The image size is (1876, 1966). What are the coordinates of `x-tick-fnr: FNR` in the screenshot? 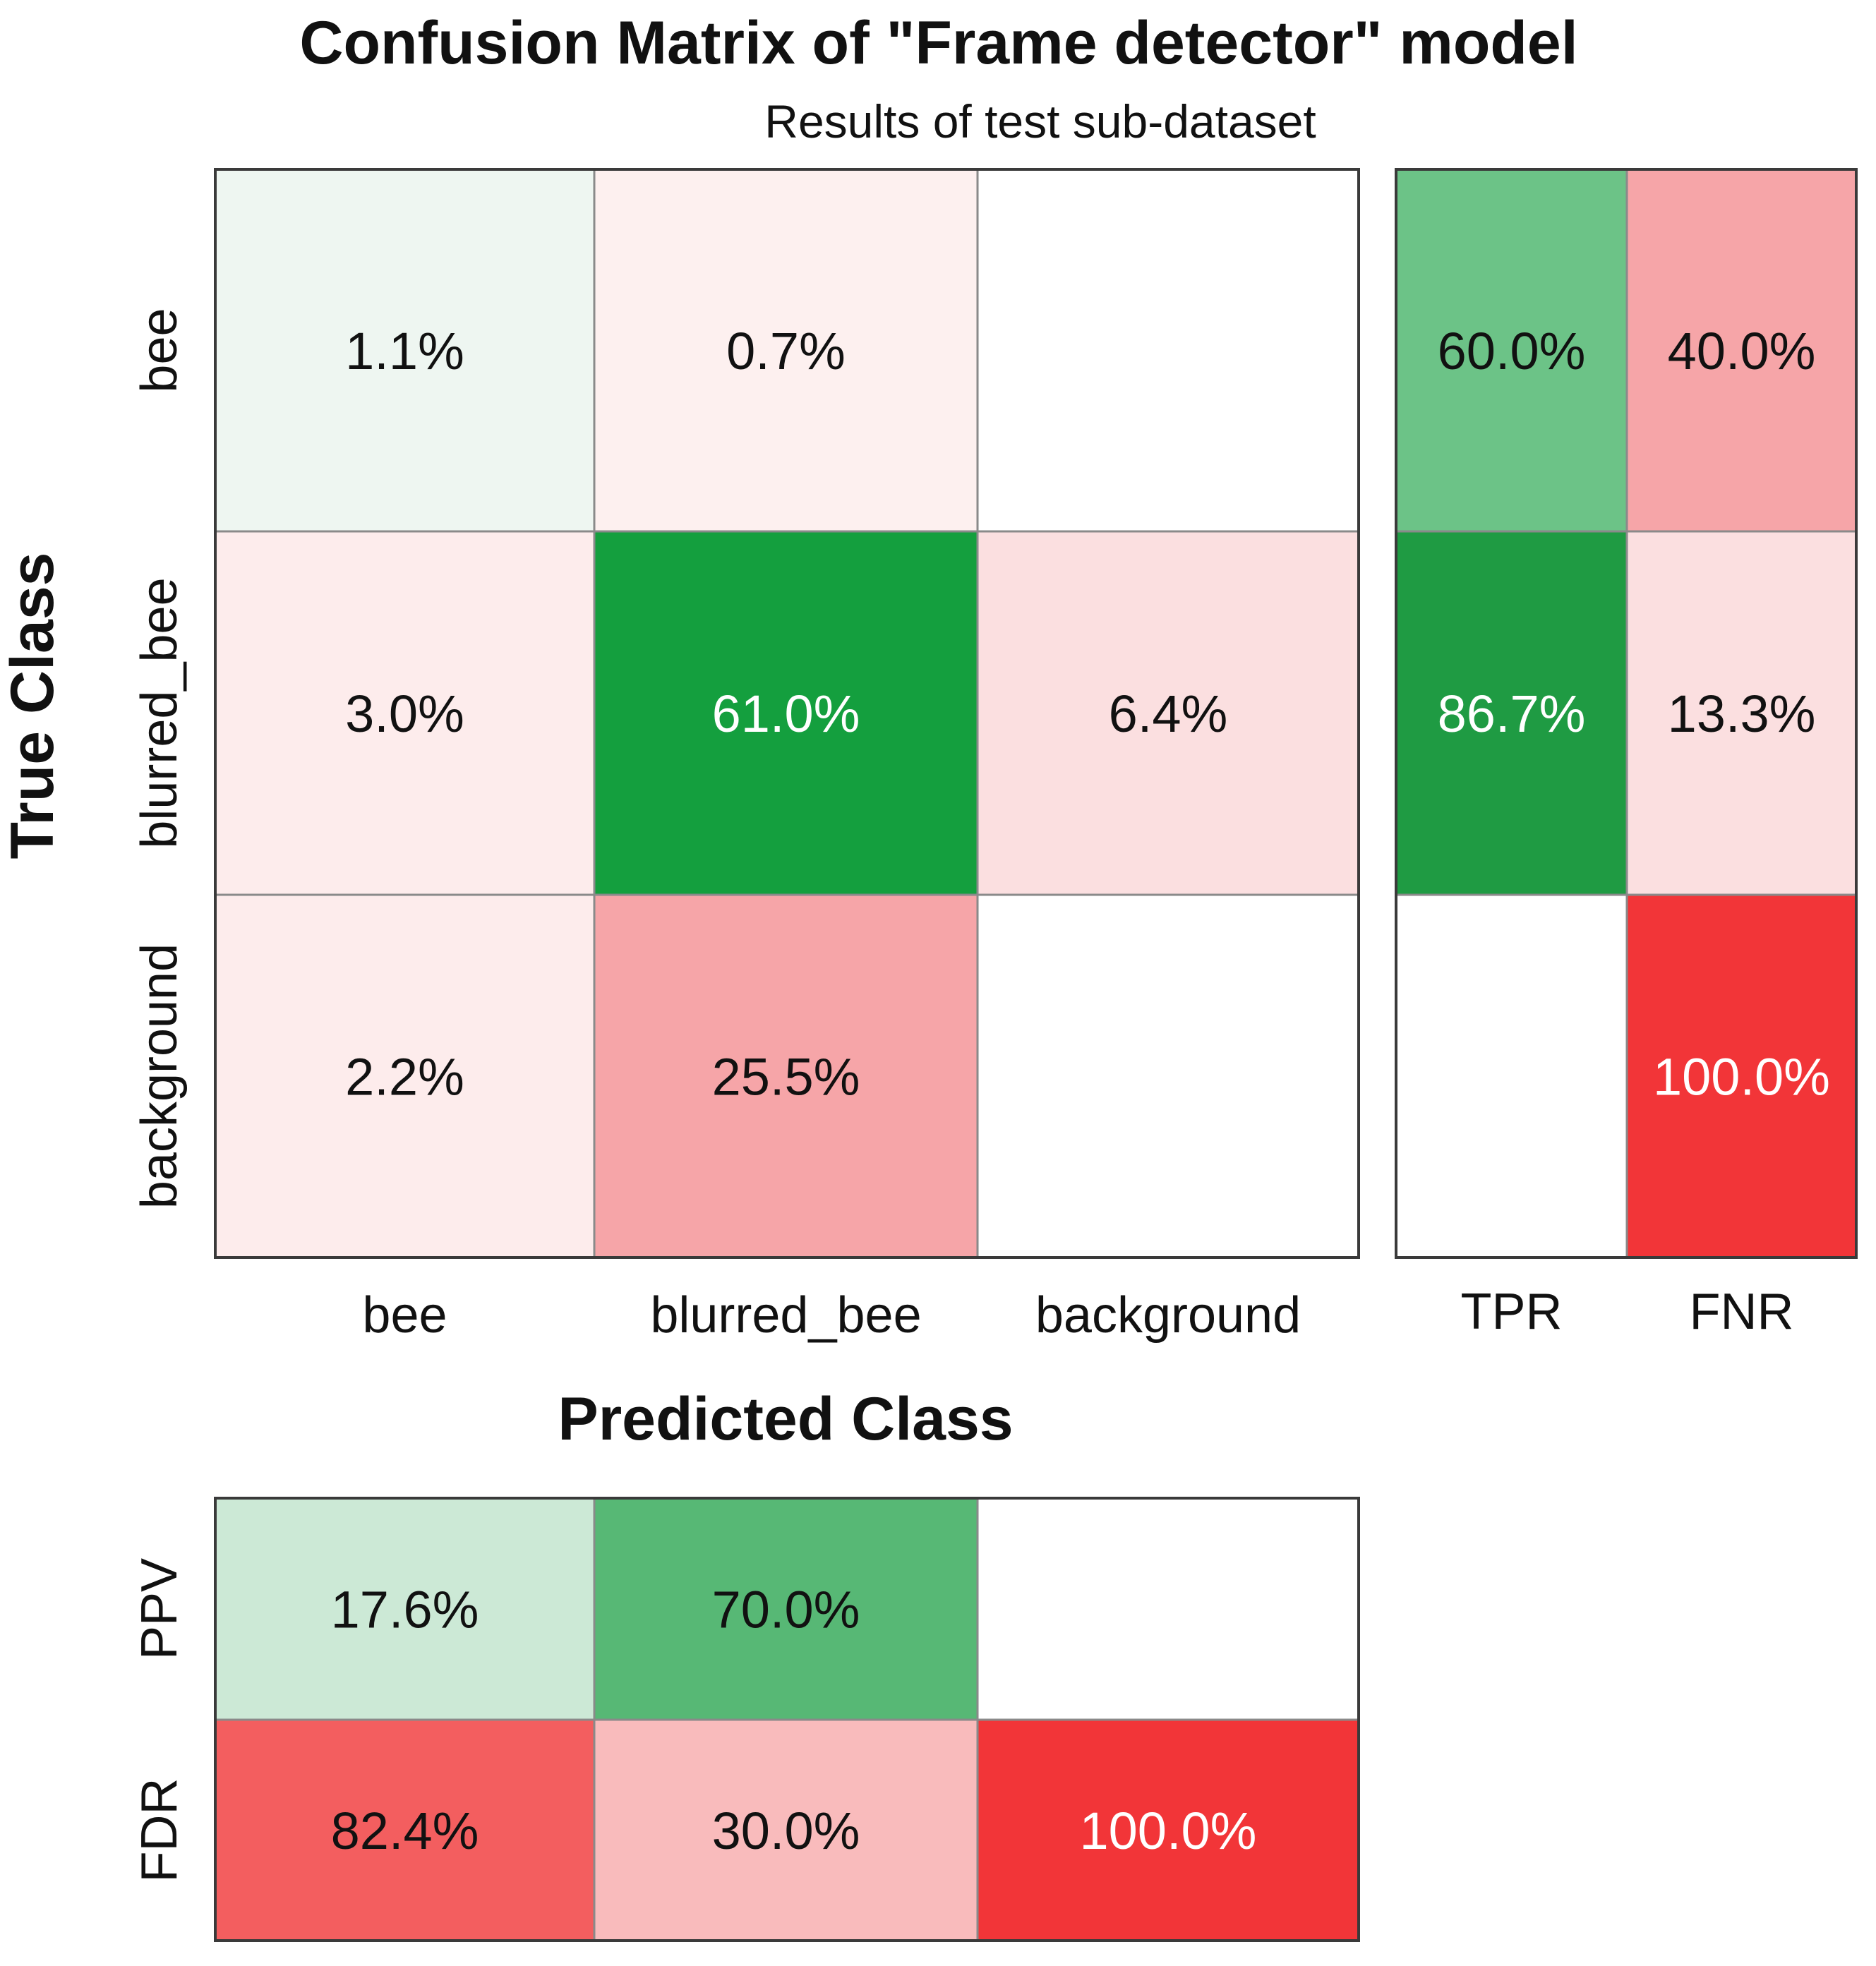 It's located at (1742, 1312).